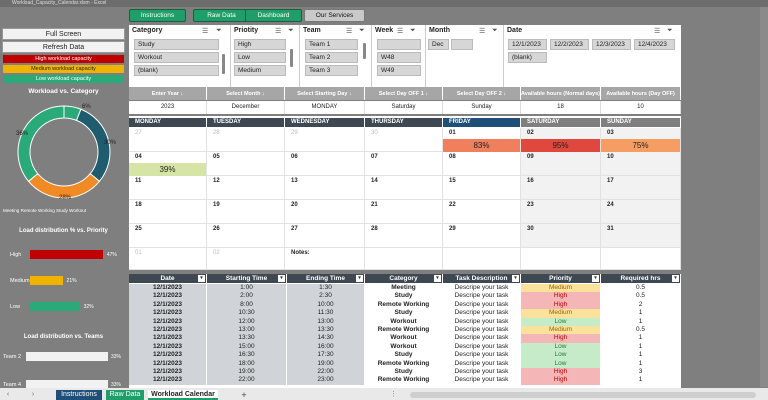 The height and width of the screenshot is (400, 768). Describe the element at coordinates (221, 15) in the screenshot. I see `nav-raw-data-button: Raw Data` at that location.